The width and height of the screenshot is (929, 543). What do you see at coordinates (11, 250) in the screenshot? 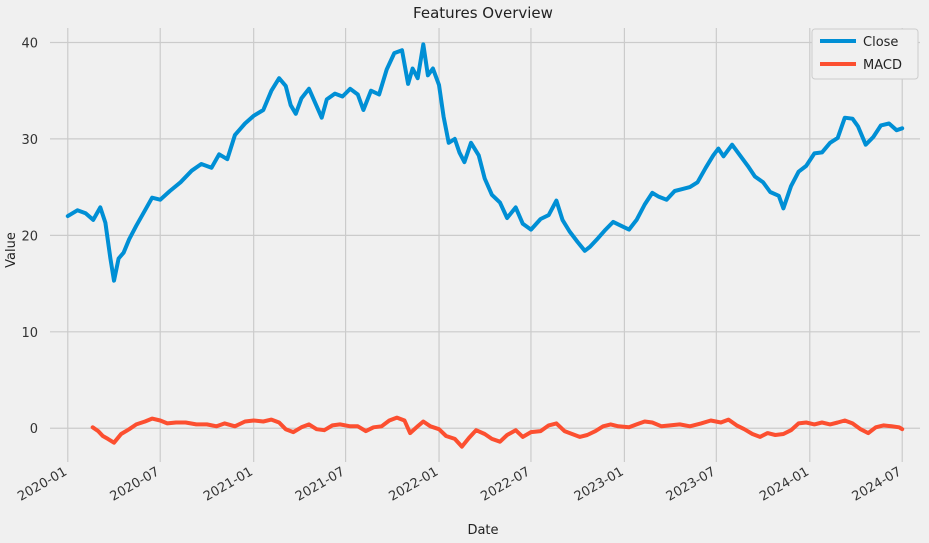
I see `y-axis-label: Value` at bounding box center [11, 250].